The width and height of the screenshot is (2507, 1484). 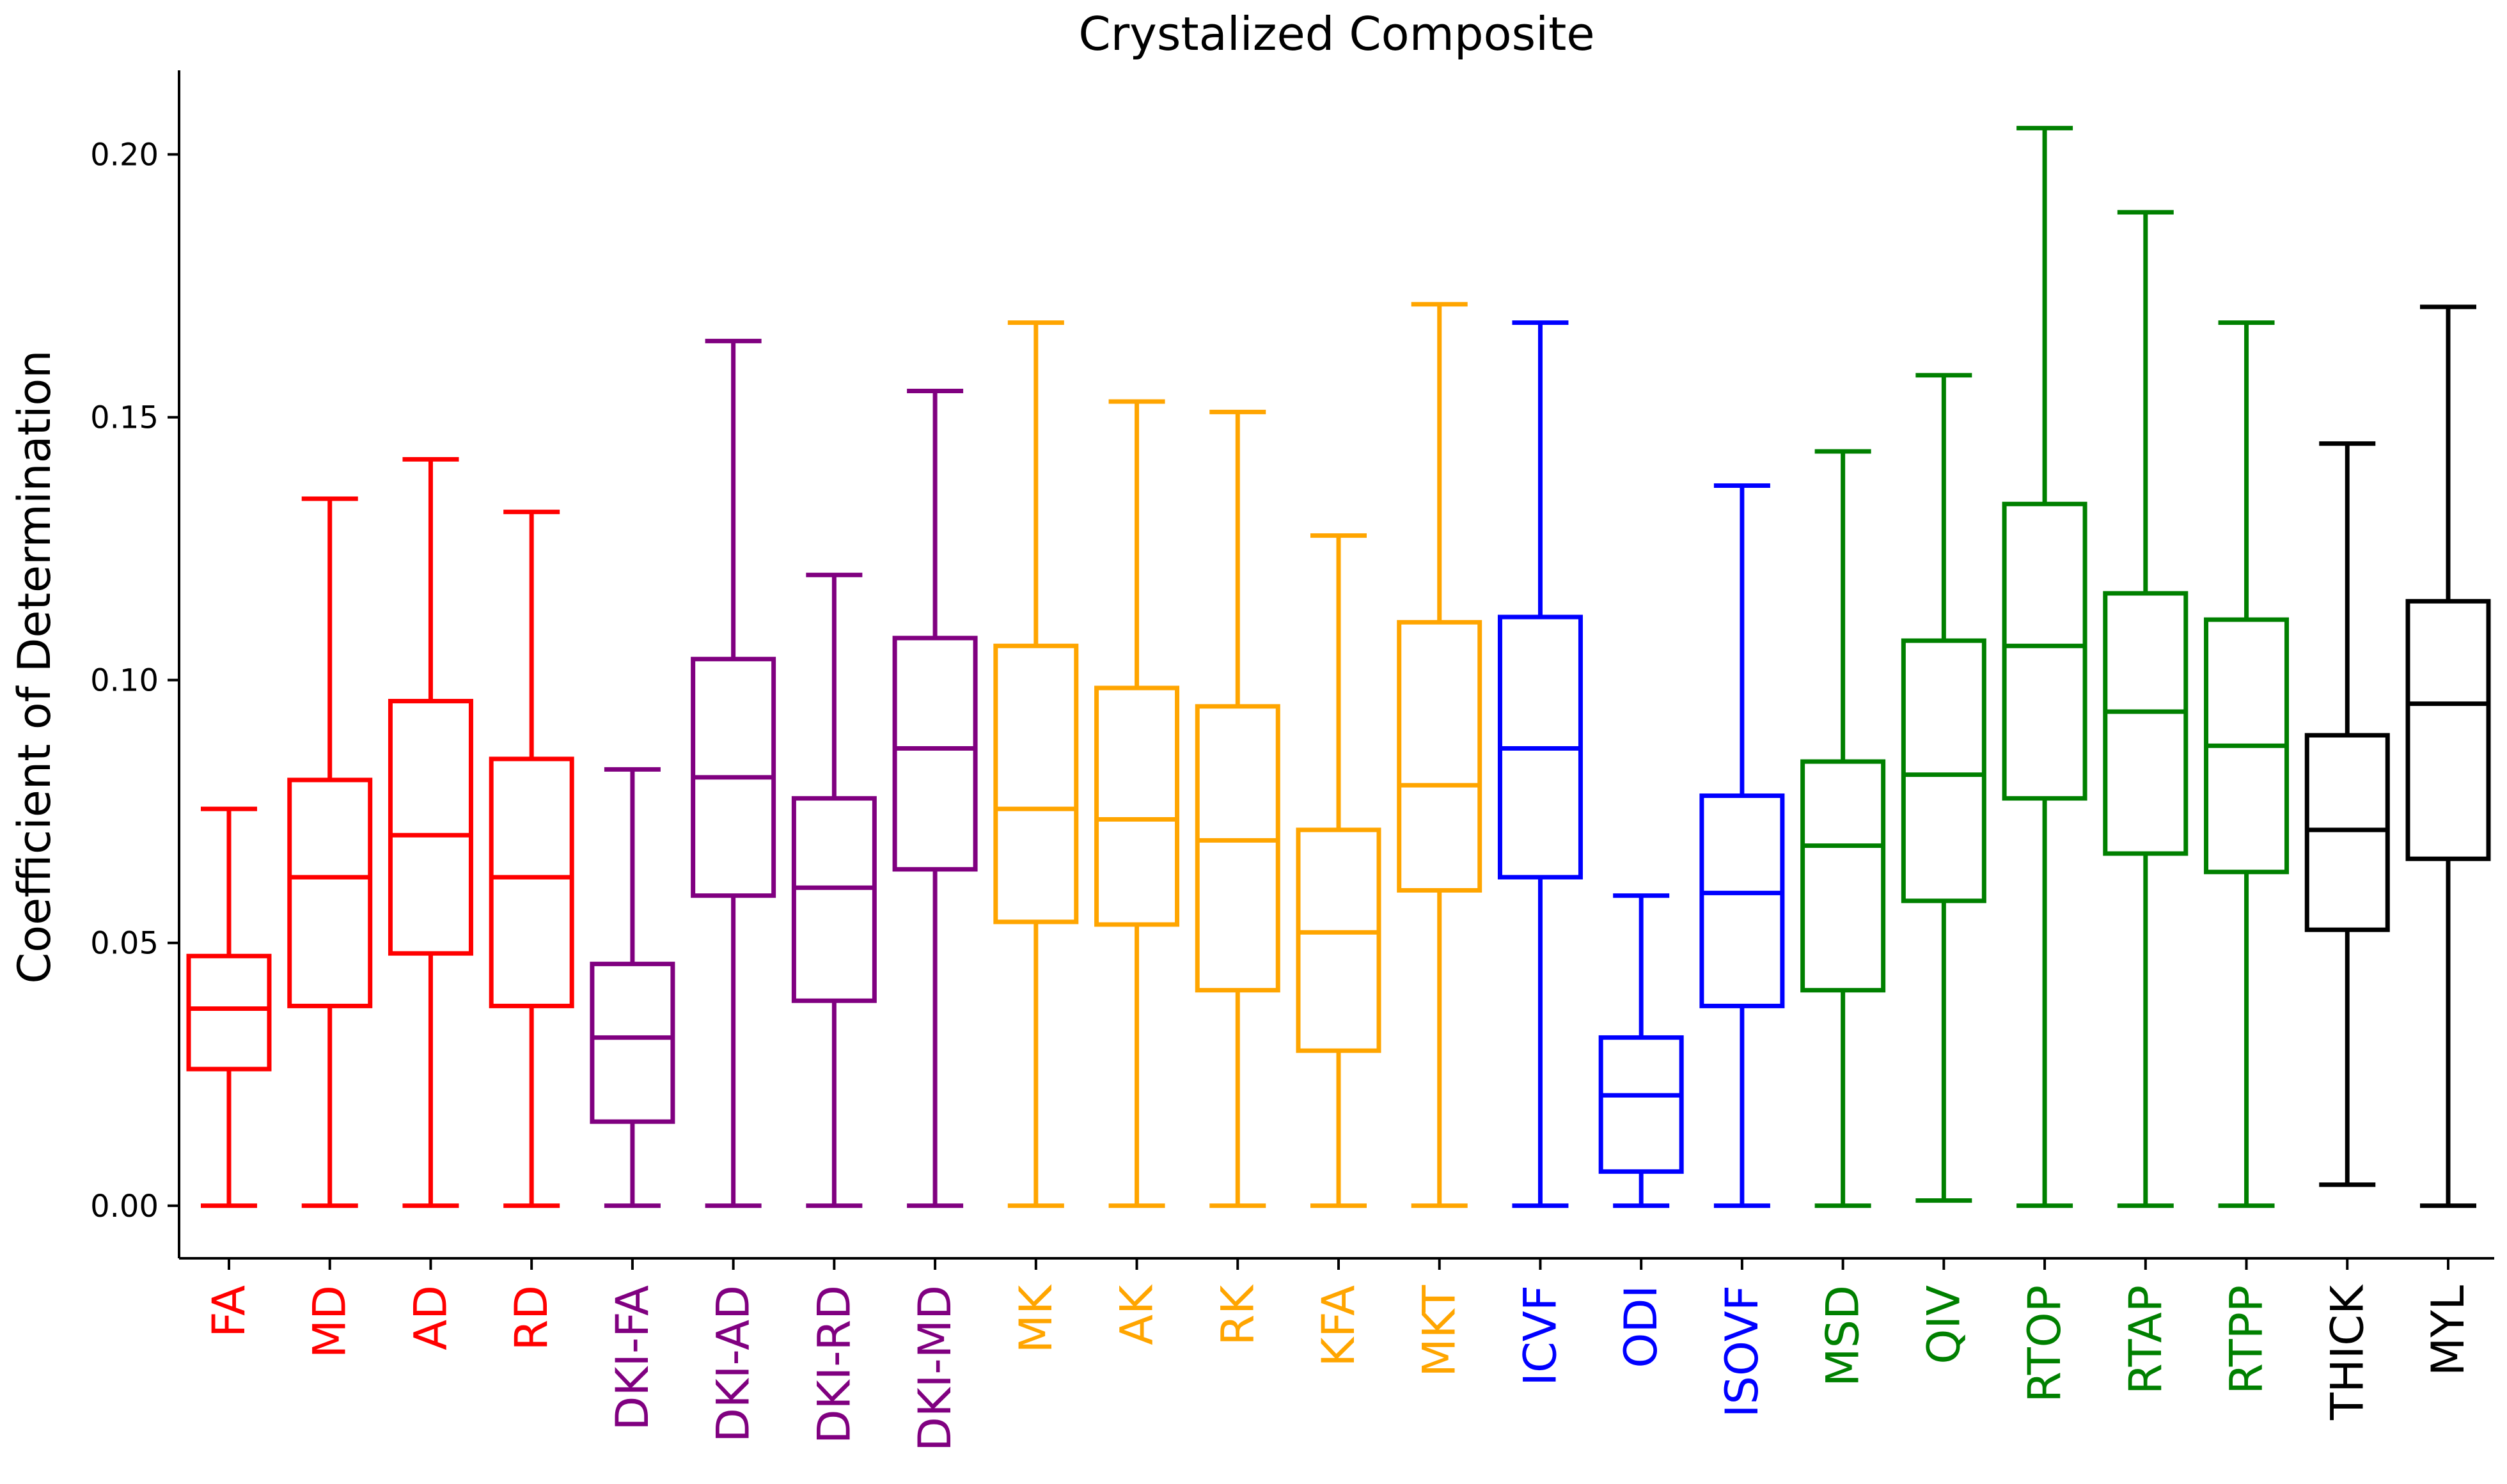 I want to click on x-tick-label-md: MD, so click(x=330, y=1321).